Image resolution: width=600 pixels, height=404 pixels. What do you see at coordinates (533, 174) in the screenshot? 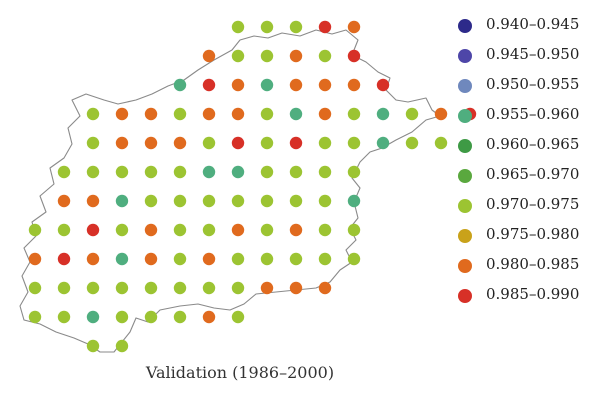
I see `legend-label: 0.965–0.970` at bounding box center [533, 174].